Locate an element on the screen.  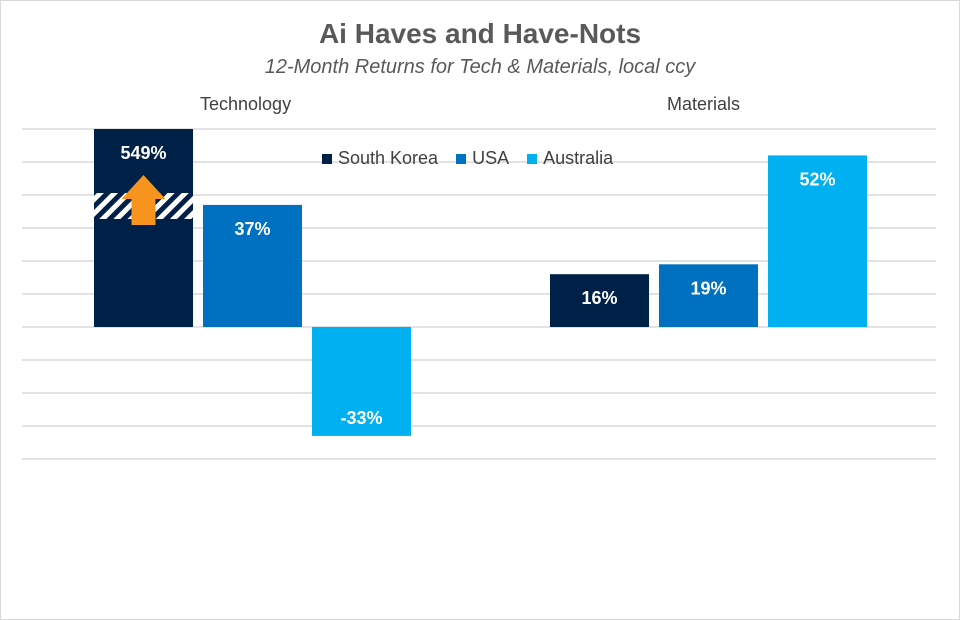
legend-swatch-south-korea is located at coordinates (327, 158).